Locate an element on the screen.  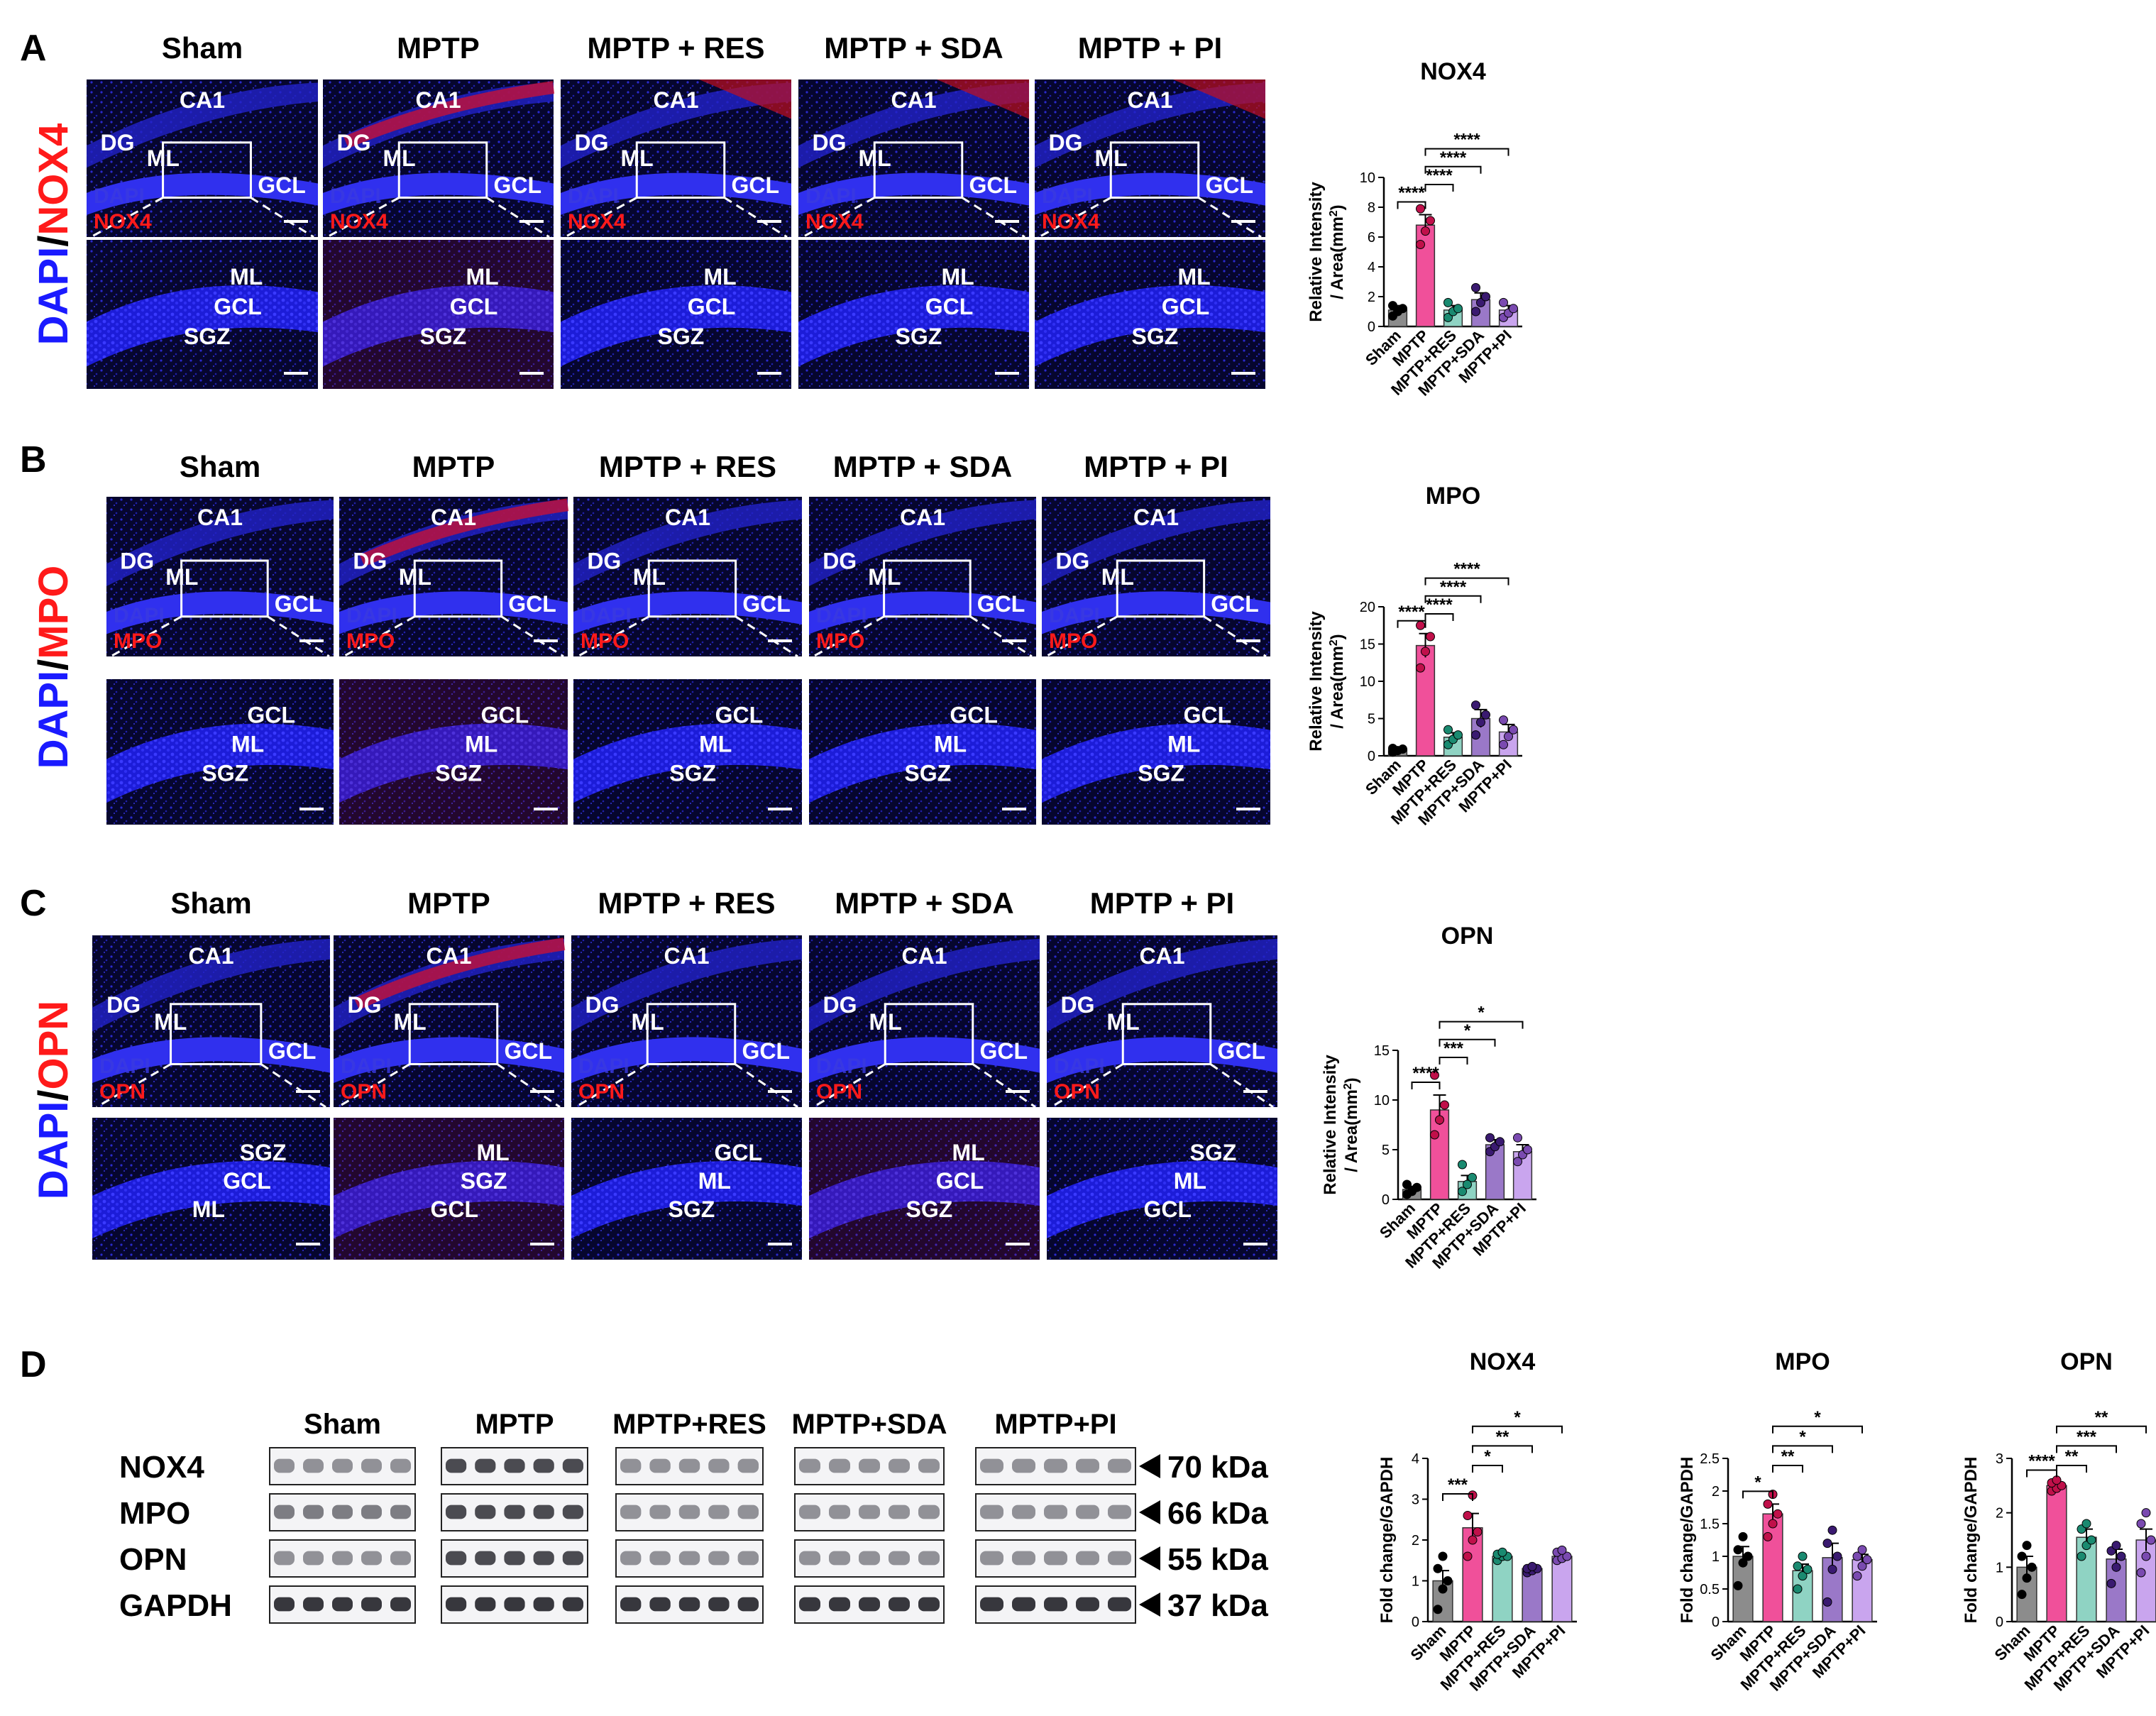
micrograph-inset: GCL ML SGZ is located at coordinates (687, 752).